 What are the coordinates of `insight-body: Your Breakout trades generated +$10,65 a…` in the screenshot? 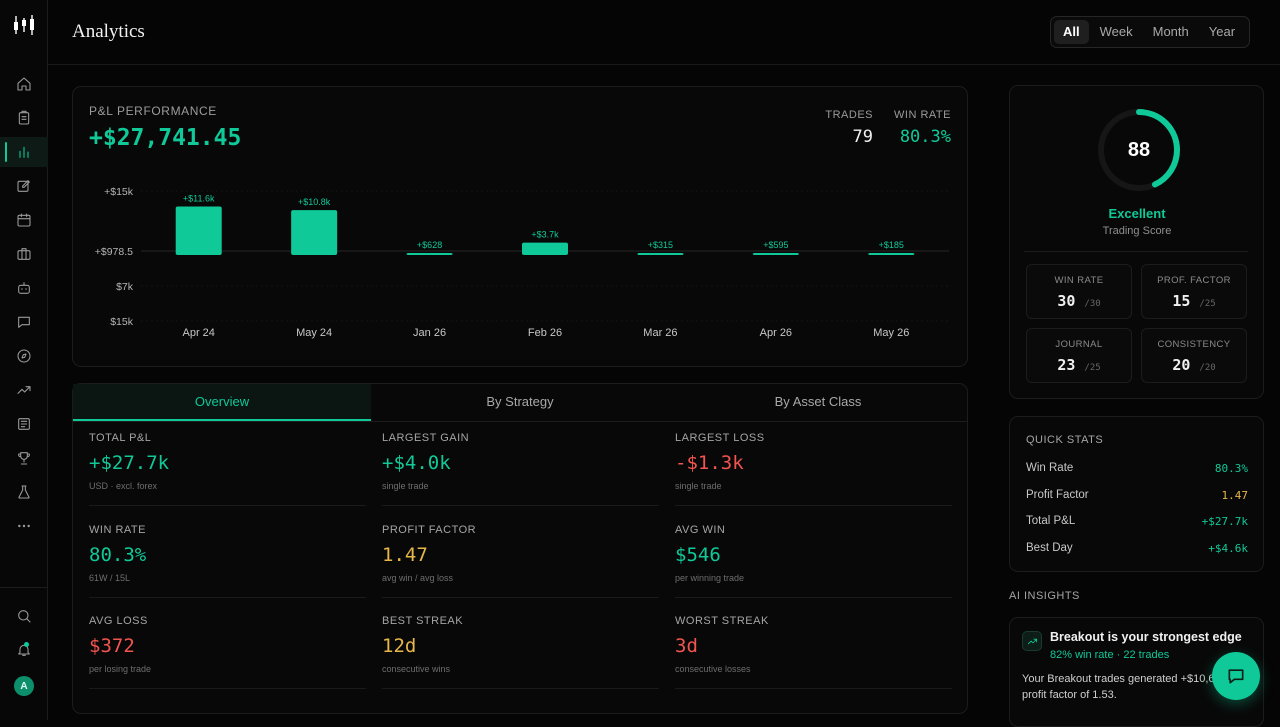 It's located at (1126, 687).